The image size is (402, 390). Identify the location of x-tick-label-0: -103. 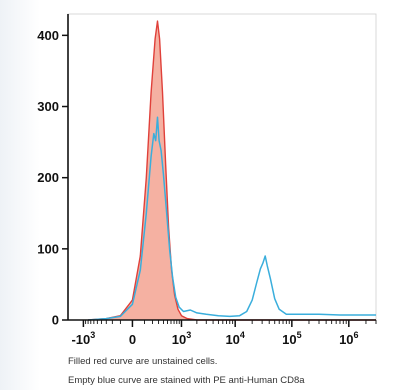
(83, 338).